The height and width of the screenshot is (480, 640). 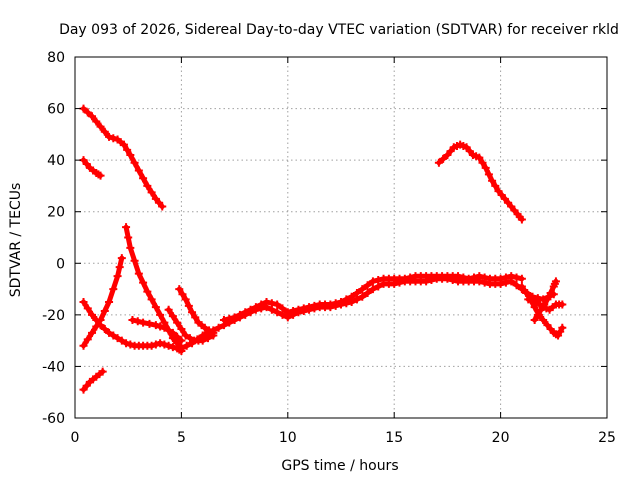 What do you see at coordinates (56, 161) in the screenshot?
I see `y-tick-label: 40` at bounding box center [56, 161].